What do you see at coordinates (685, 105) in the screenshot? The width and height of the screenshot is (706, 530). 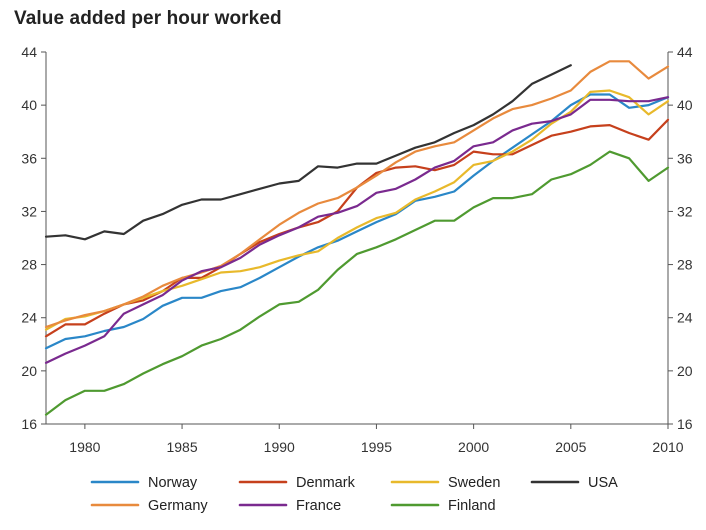 I see `y-tick-label-right: 40` at bounding box center [685, 105].